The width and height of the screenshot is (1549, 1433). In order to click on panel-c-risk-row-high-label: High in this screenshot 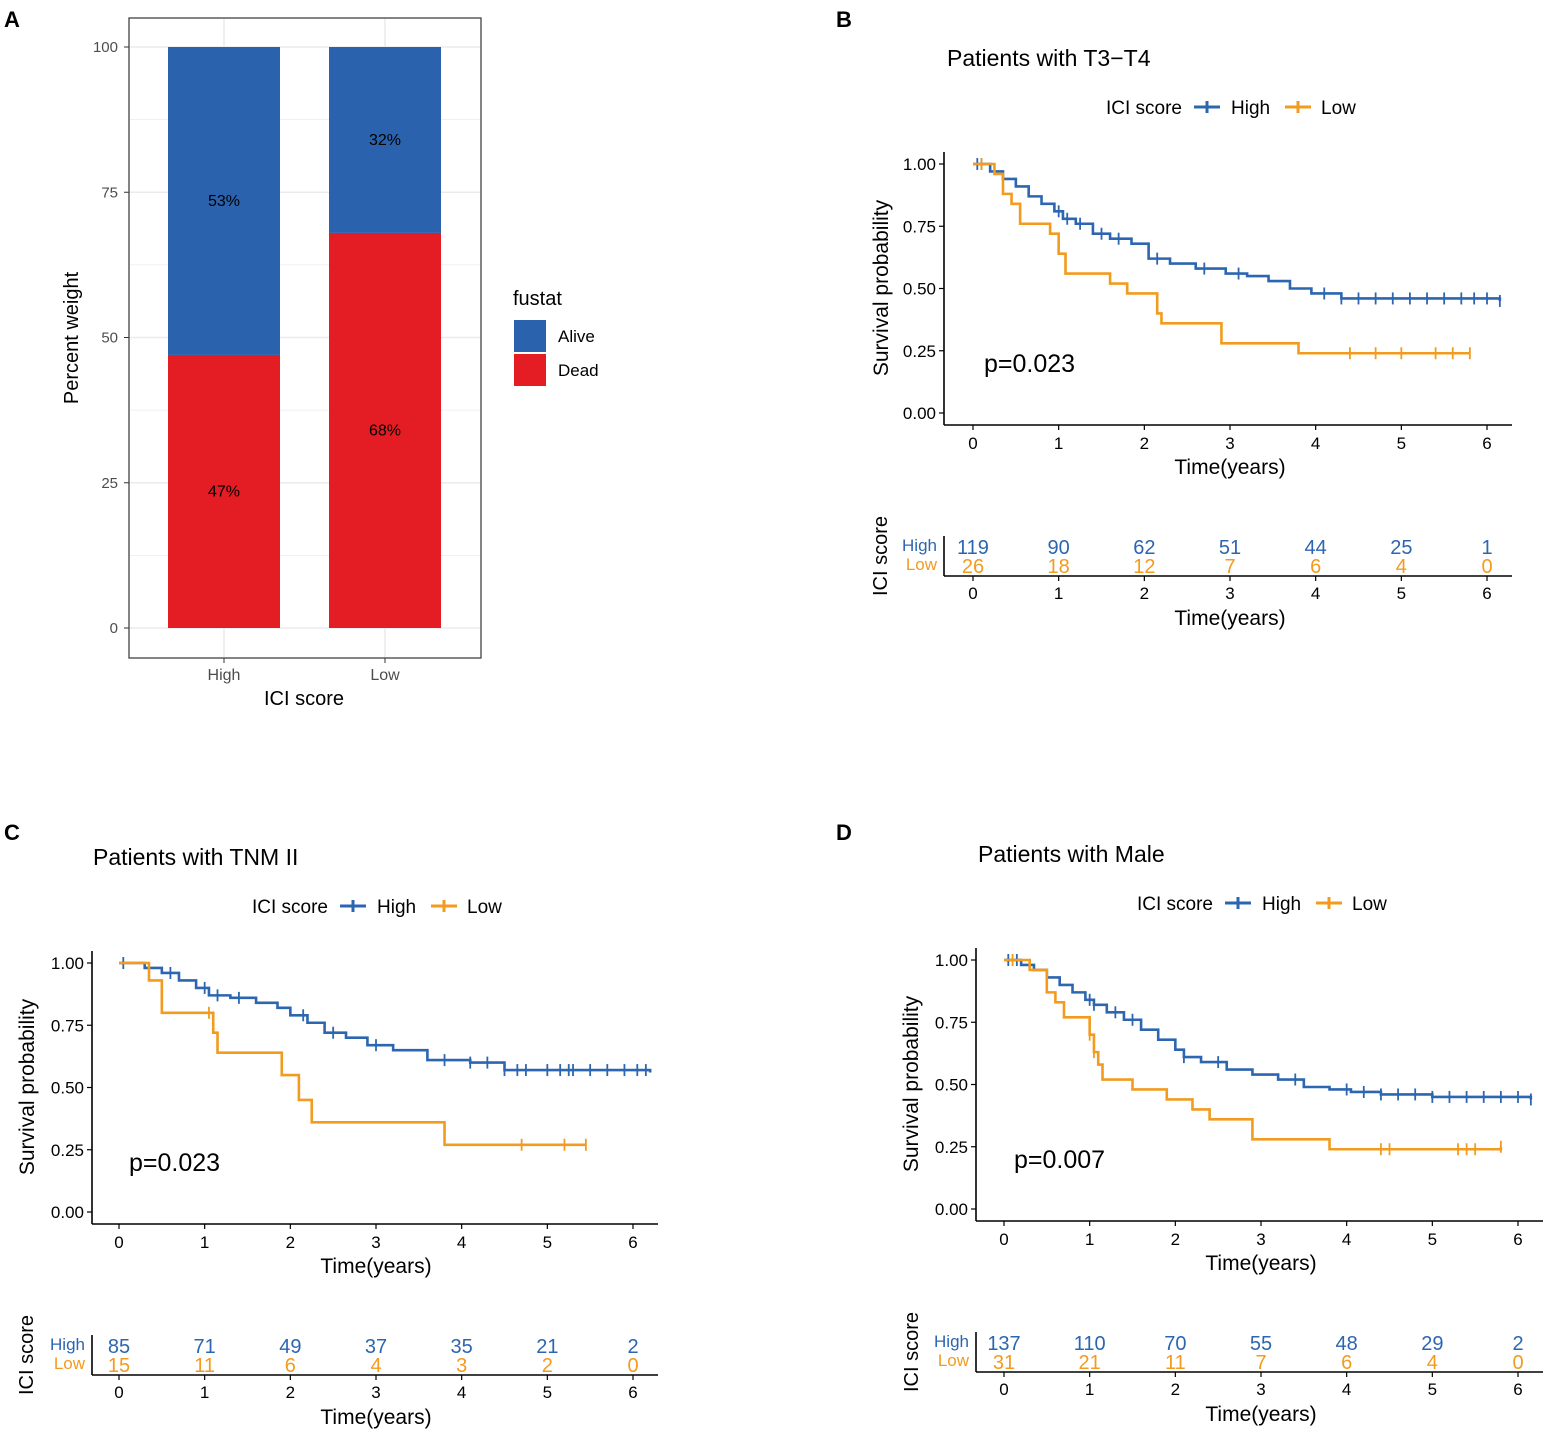, I will do `click(67, 1344)`.